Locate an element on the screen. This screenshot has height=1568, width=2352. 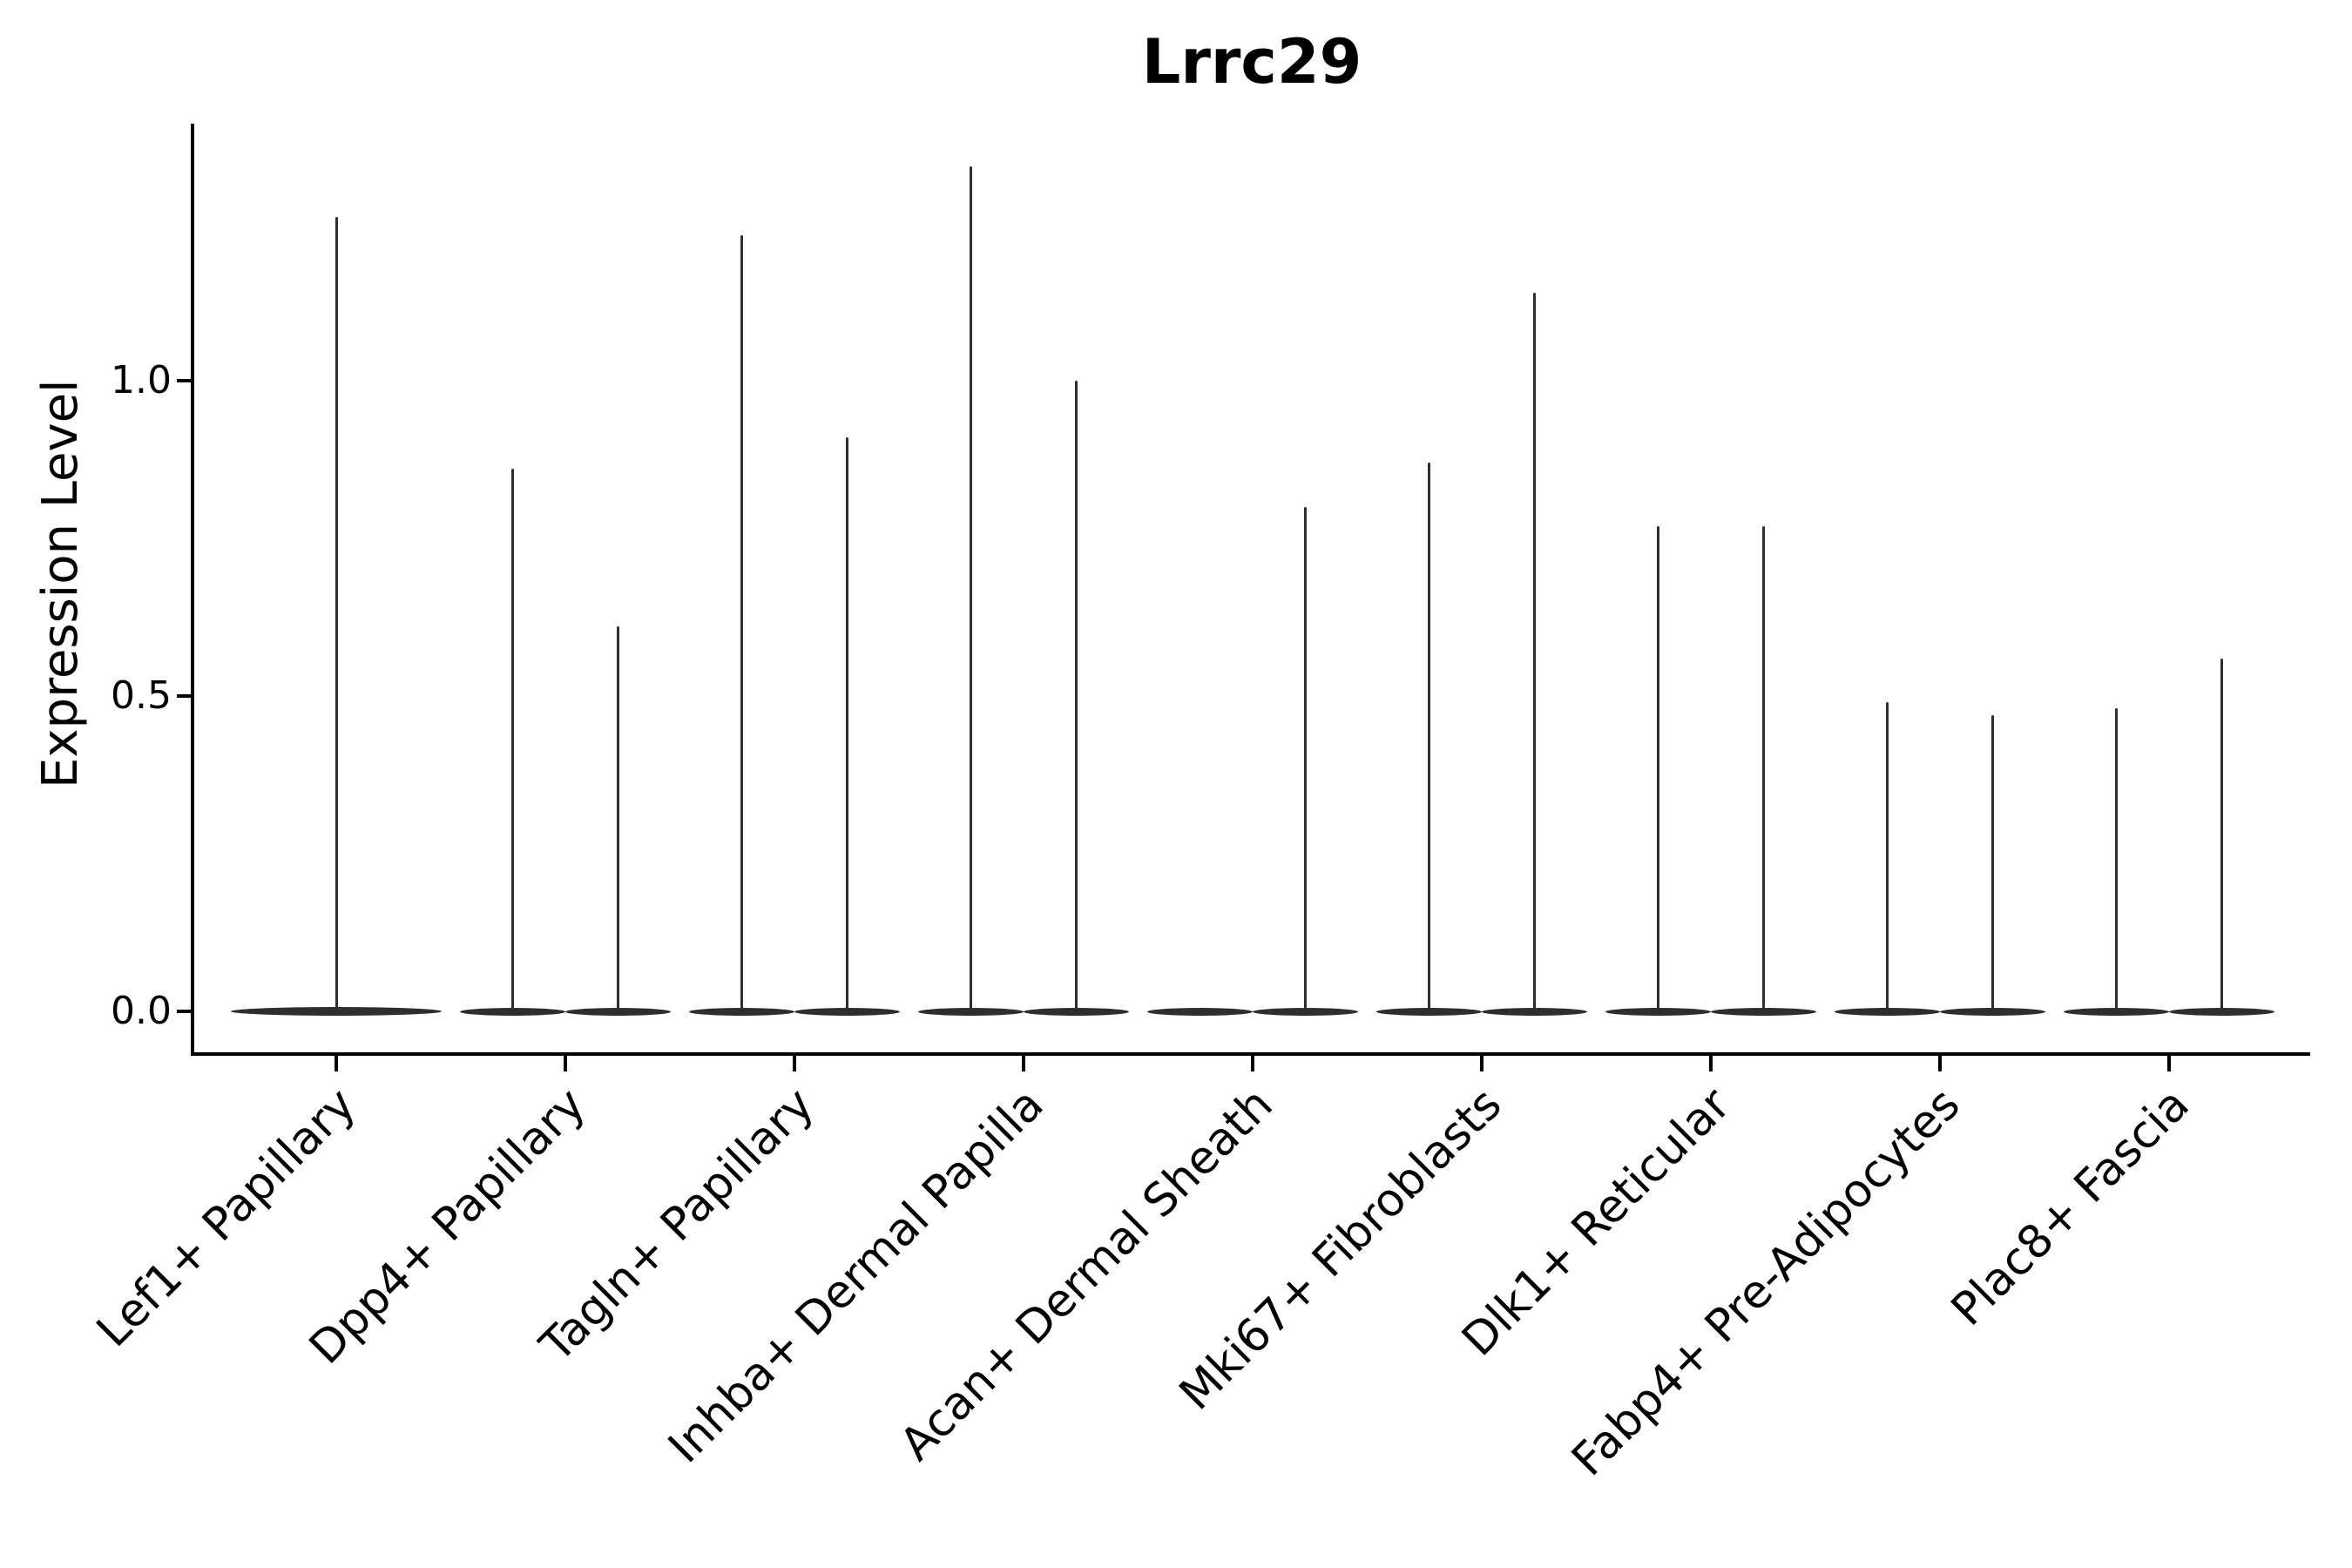
x-tick-label: Acan+ Dermal Sheath is located at coordinates (1086, 1274).